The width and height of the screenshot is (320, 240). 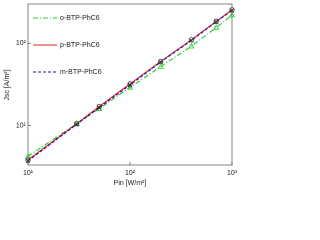 What do you see at coordinates (130, 173) in the screenshot?
I see `x-tick-label: 10²` at bounding box center [130, 173].